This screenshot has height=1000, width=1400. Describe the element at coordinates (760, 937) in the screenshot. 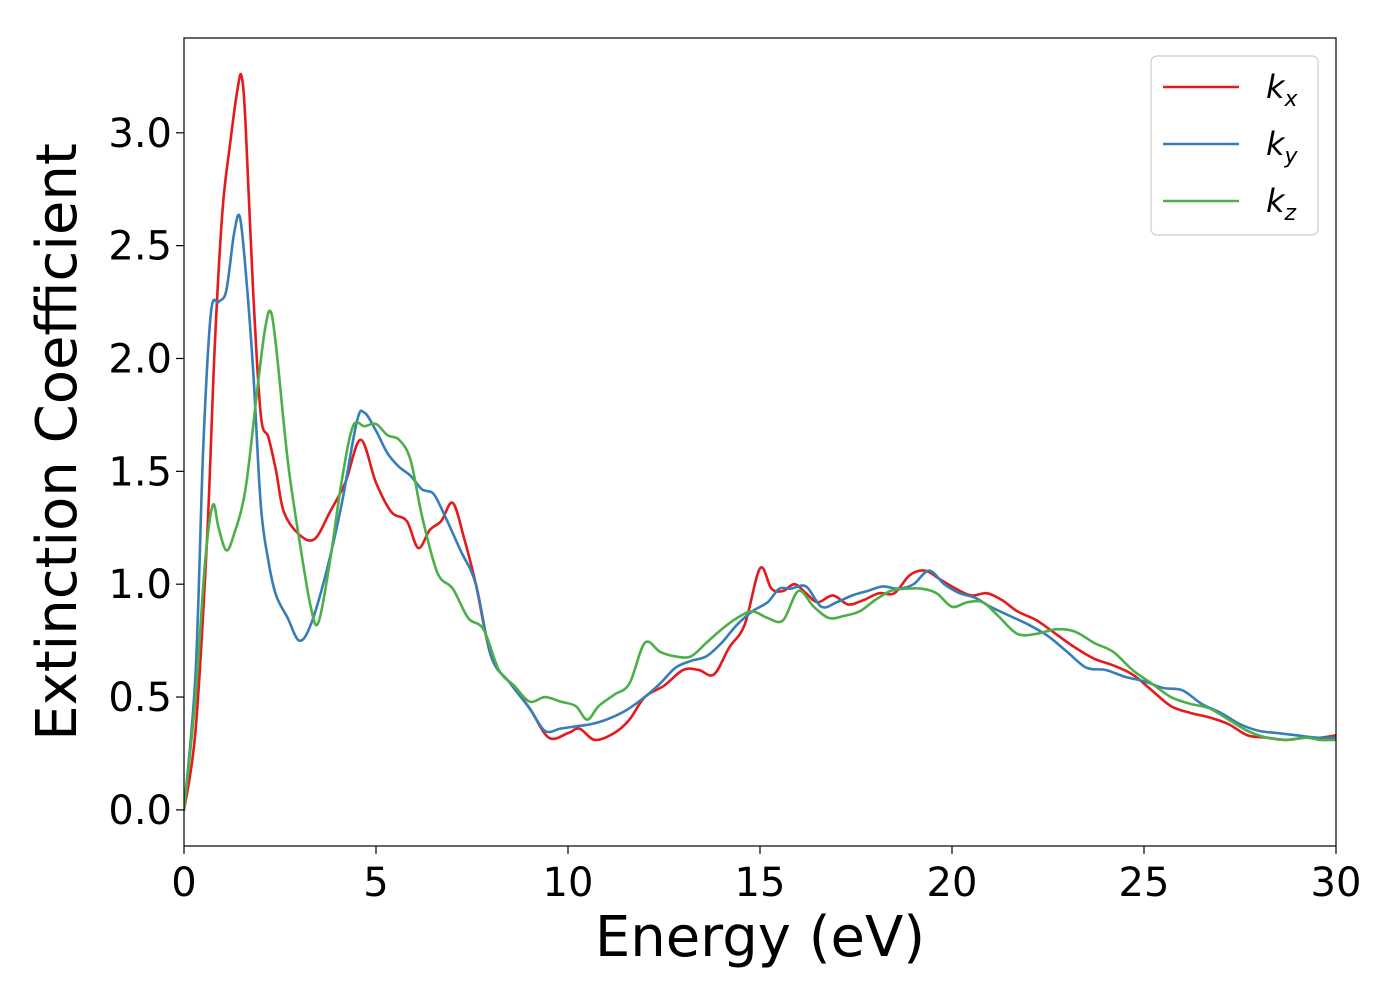

I see `x-axis-title: Energy (eV)` at that location.